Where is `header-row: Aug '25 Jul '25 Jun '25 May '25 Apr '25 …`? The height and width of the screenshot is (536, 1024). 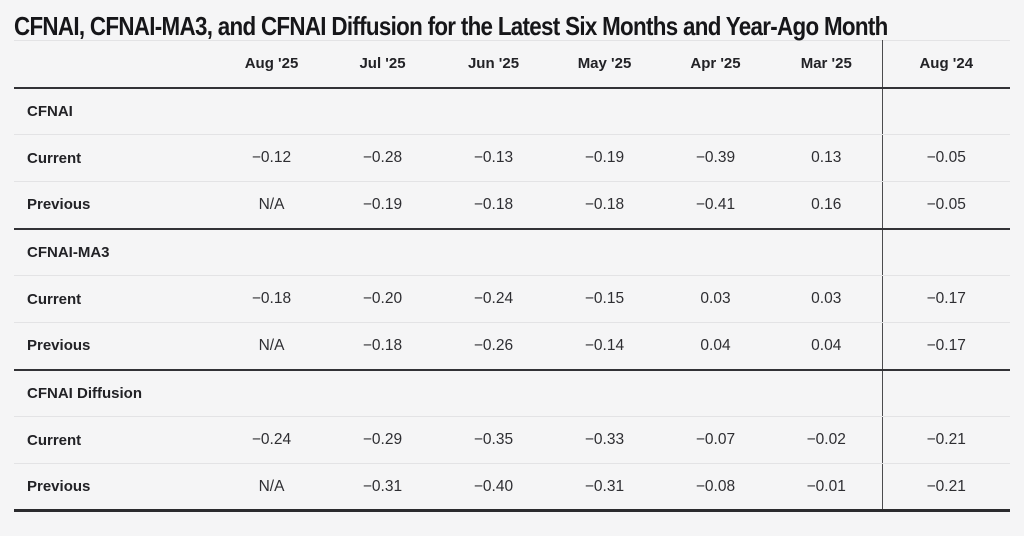 header-row: Aug '25 Jul '25 Jun '25 May '25 Apr '25 … is located at coordinates (512, 64).